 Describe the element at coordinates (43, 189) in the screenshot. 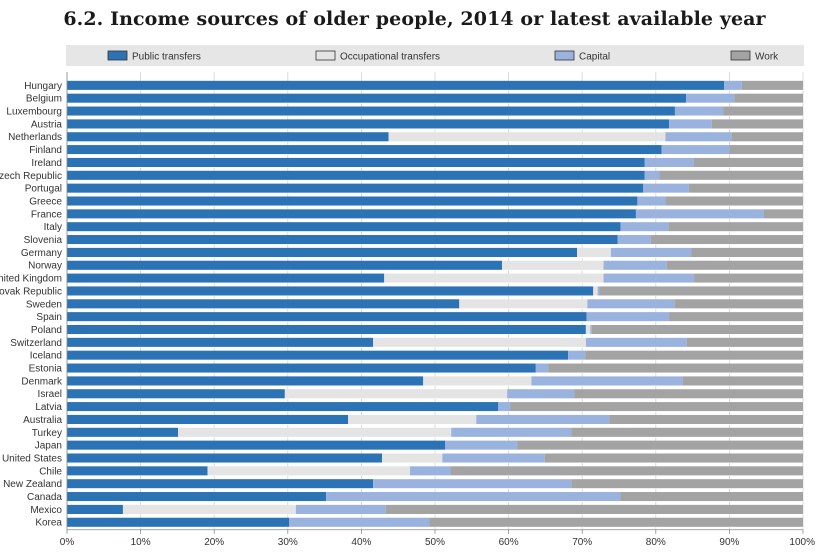

I see `category-label-8: Portugal` at that location.